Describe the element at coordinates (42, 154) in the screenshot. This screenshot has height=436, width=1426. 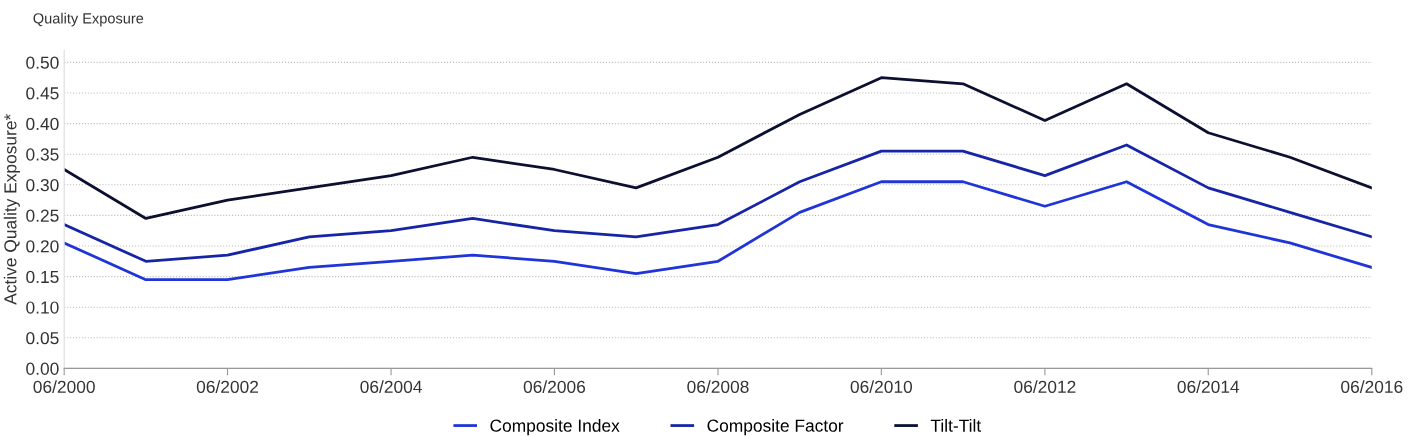
I see `y-tick-label: 0.35` at that location.